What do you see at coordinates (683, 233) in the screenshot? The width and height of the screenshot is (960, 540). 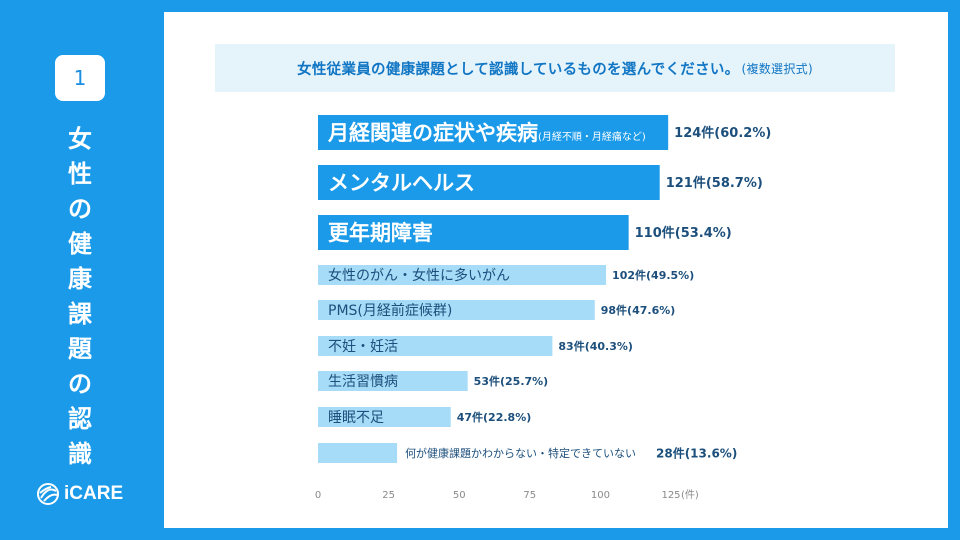 I see `bar-value-label: 110件(53.4%)` at bounding box center [683, 233].